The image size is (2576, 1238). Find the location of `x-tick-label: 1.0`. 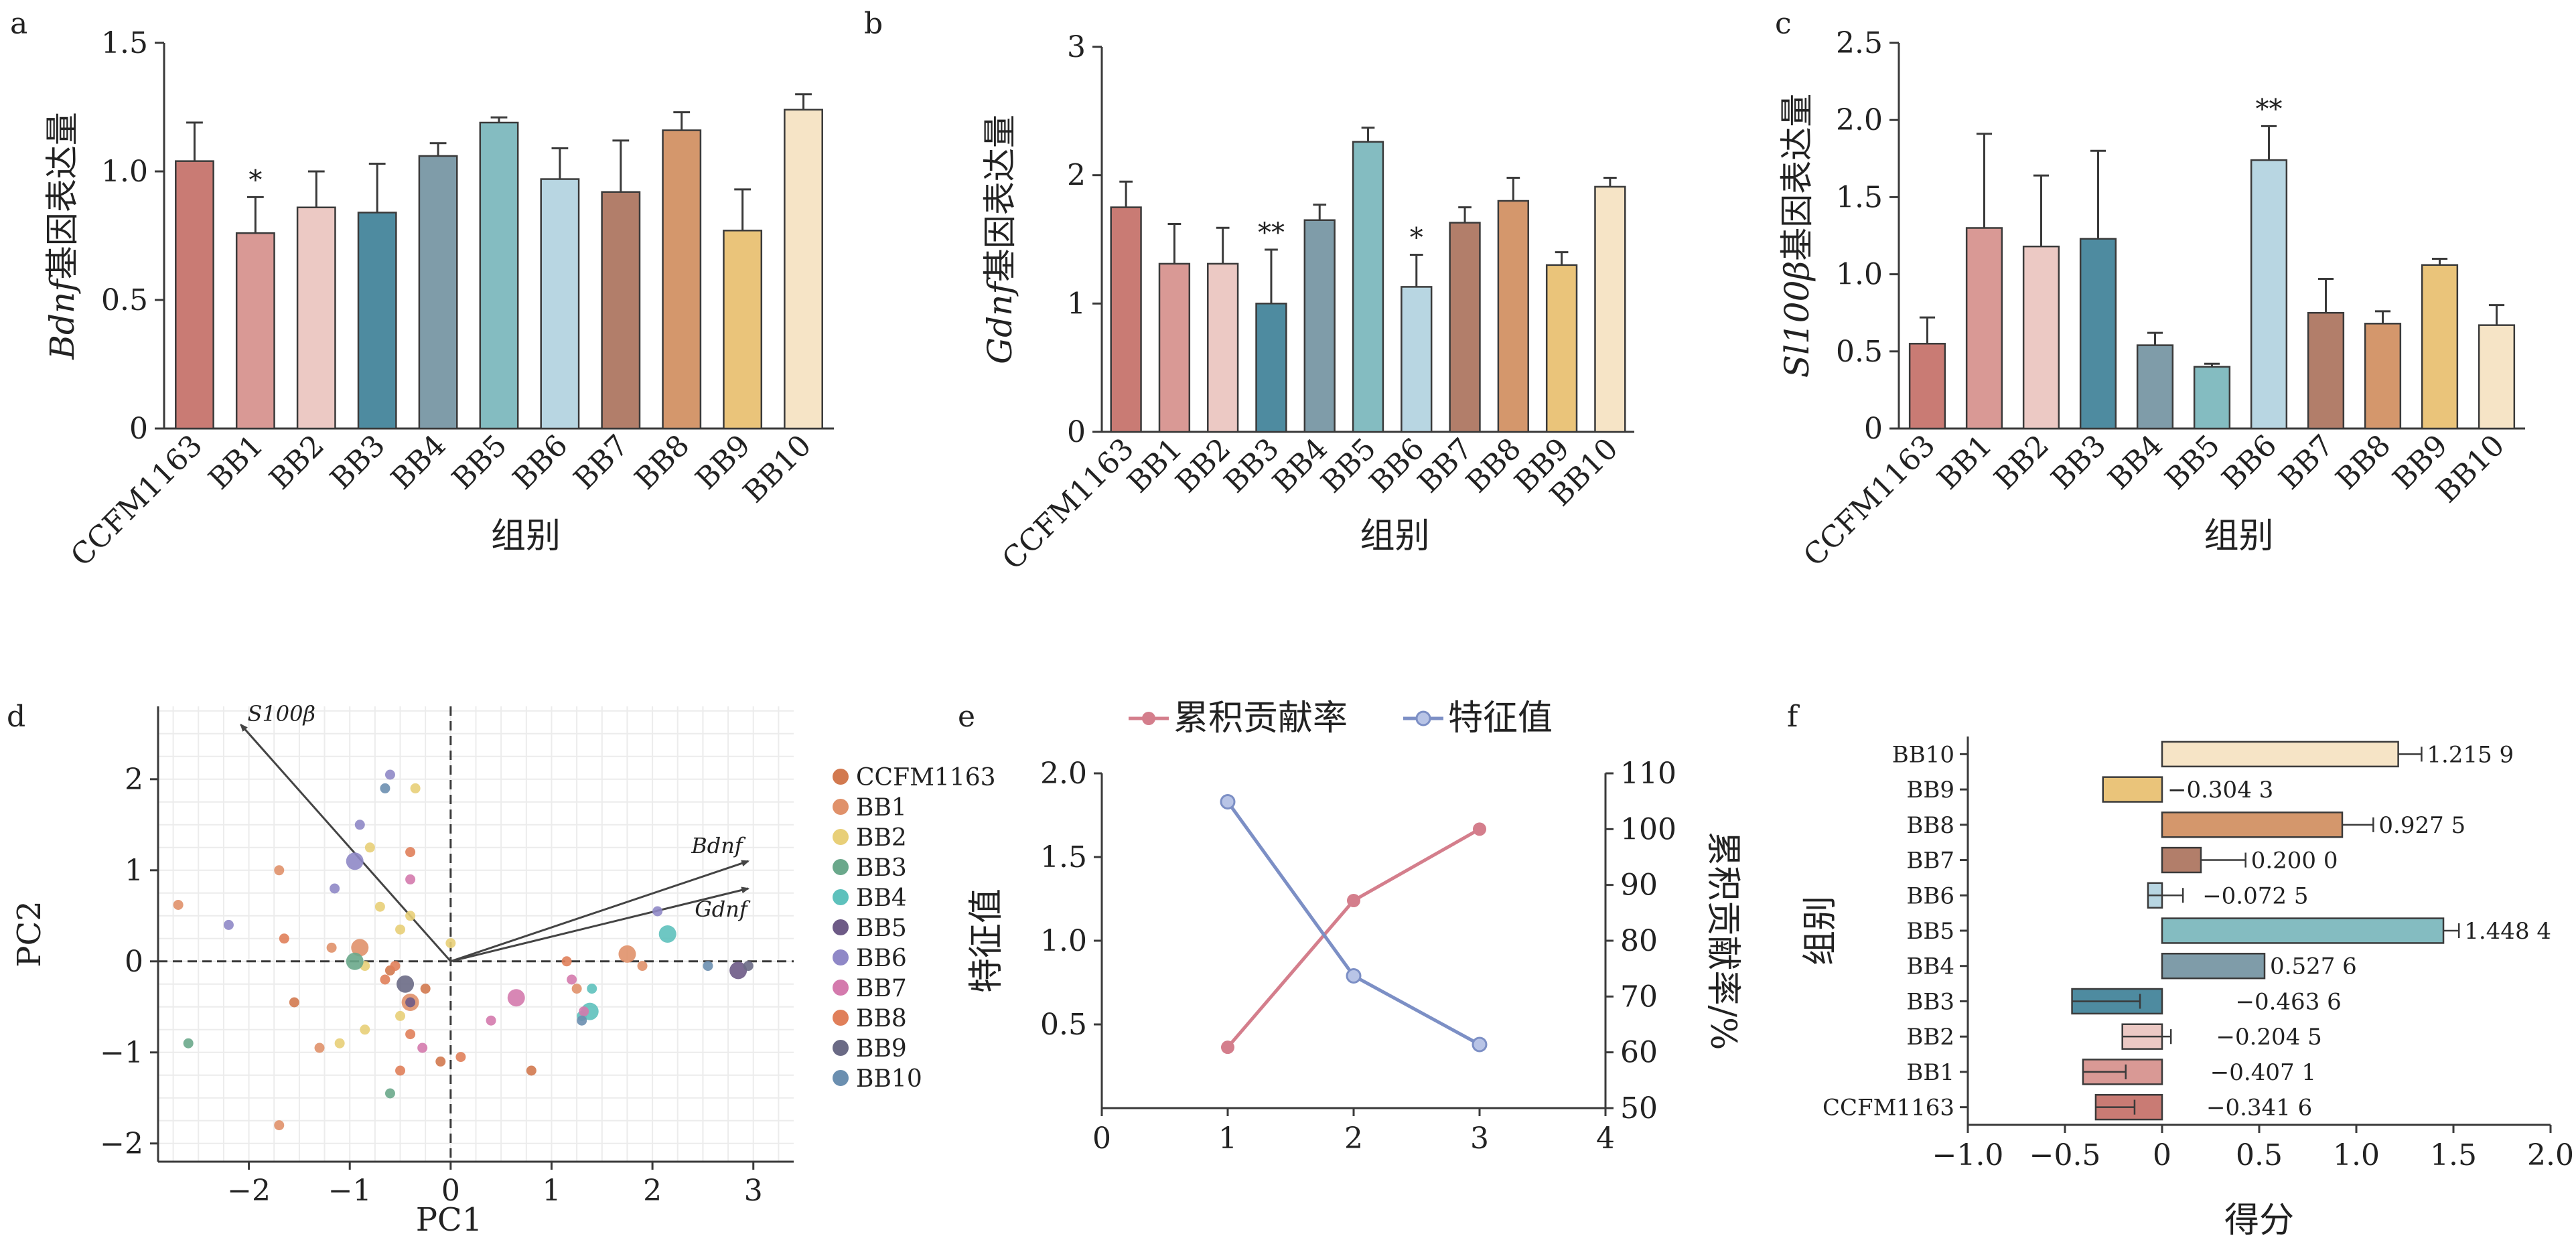

x-tick-label: 1.0 is located at coordinates (2356, 1155).